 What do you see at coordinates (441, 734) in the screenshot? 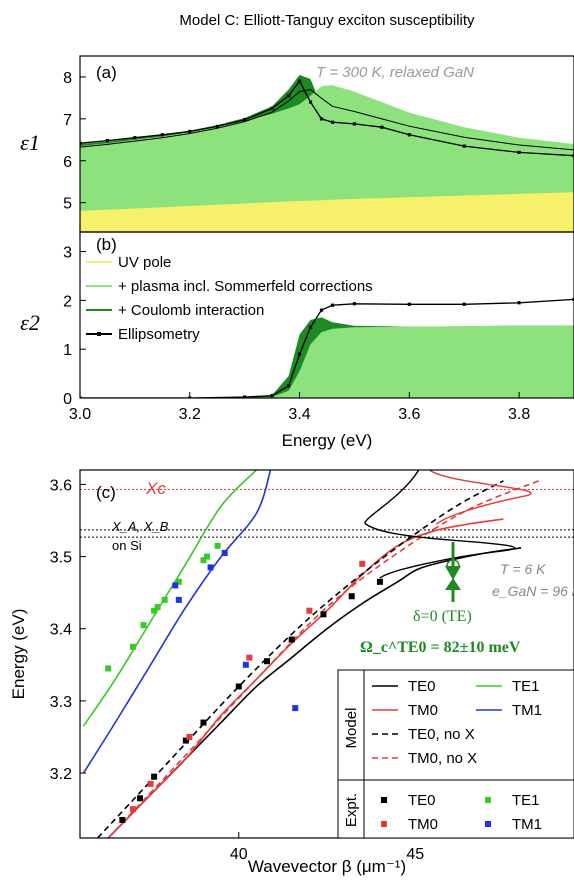
I see `legend-label-te0-no-x: TE0, no X` at bounding box center [441, 734].